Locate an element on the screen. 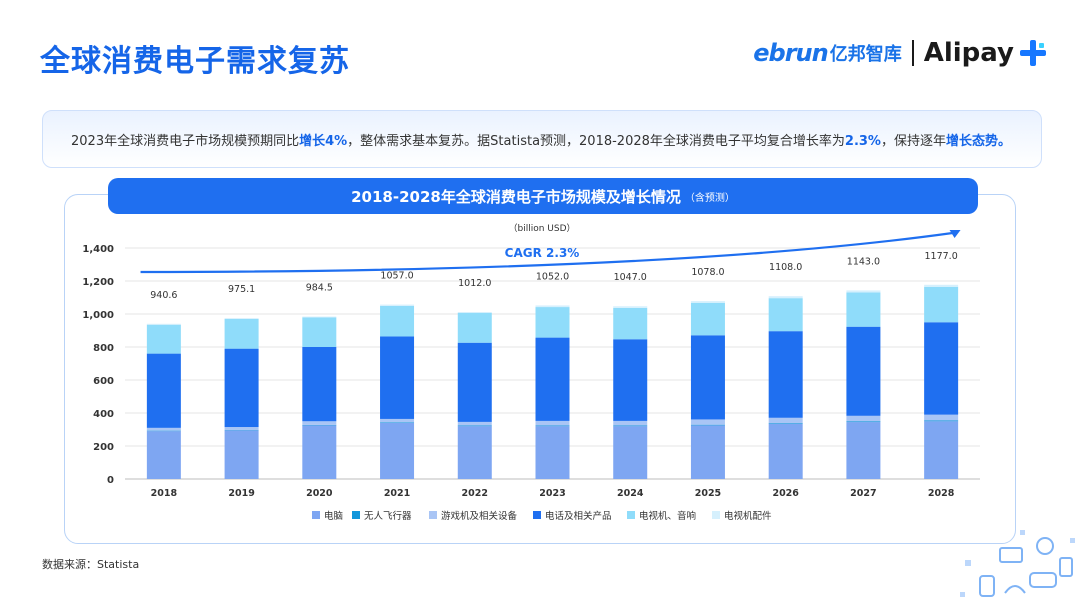 Image resolution: width=1080 pixels, height=608 pixels. phone-icon is located at coordinates (987, 586).